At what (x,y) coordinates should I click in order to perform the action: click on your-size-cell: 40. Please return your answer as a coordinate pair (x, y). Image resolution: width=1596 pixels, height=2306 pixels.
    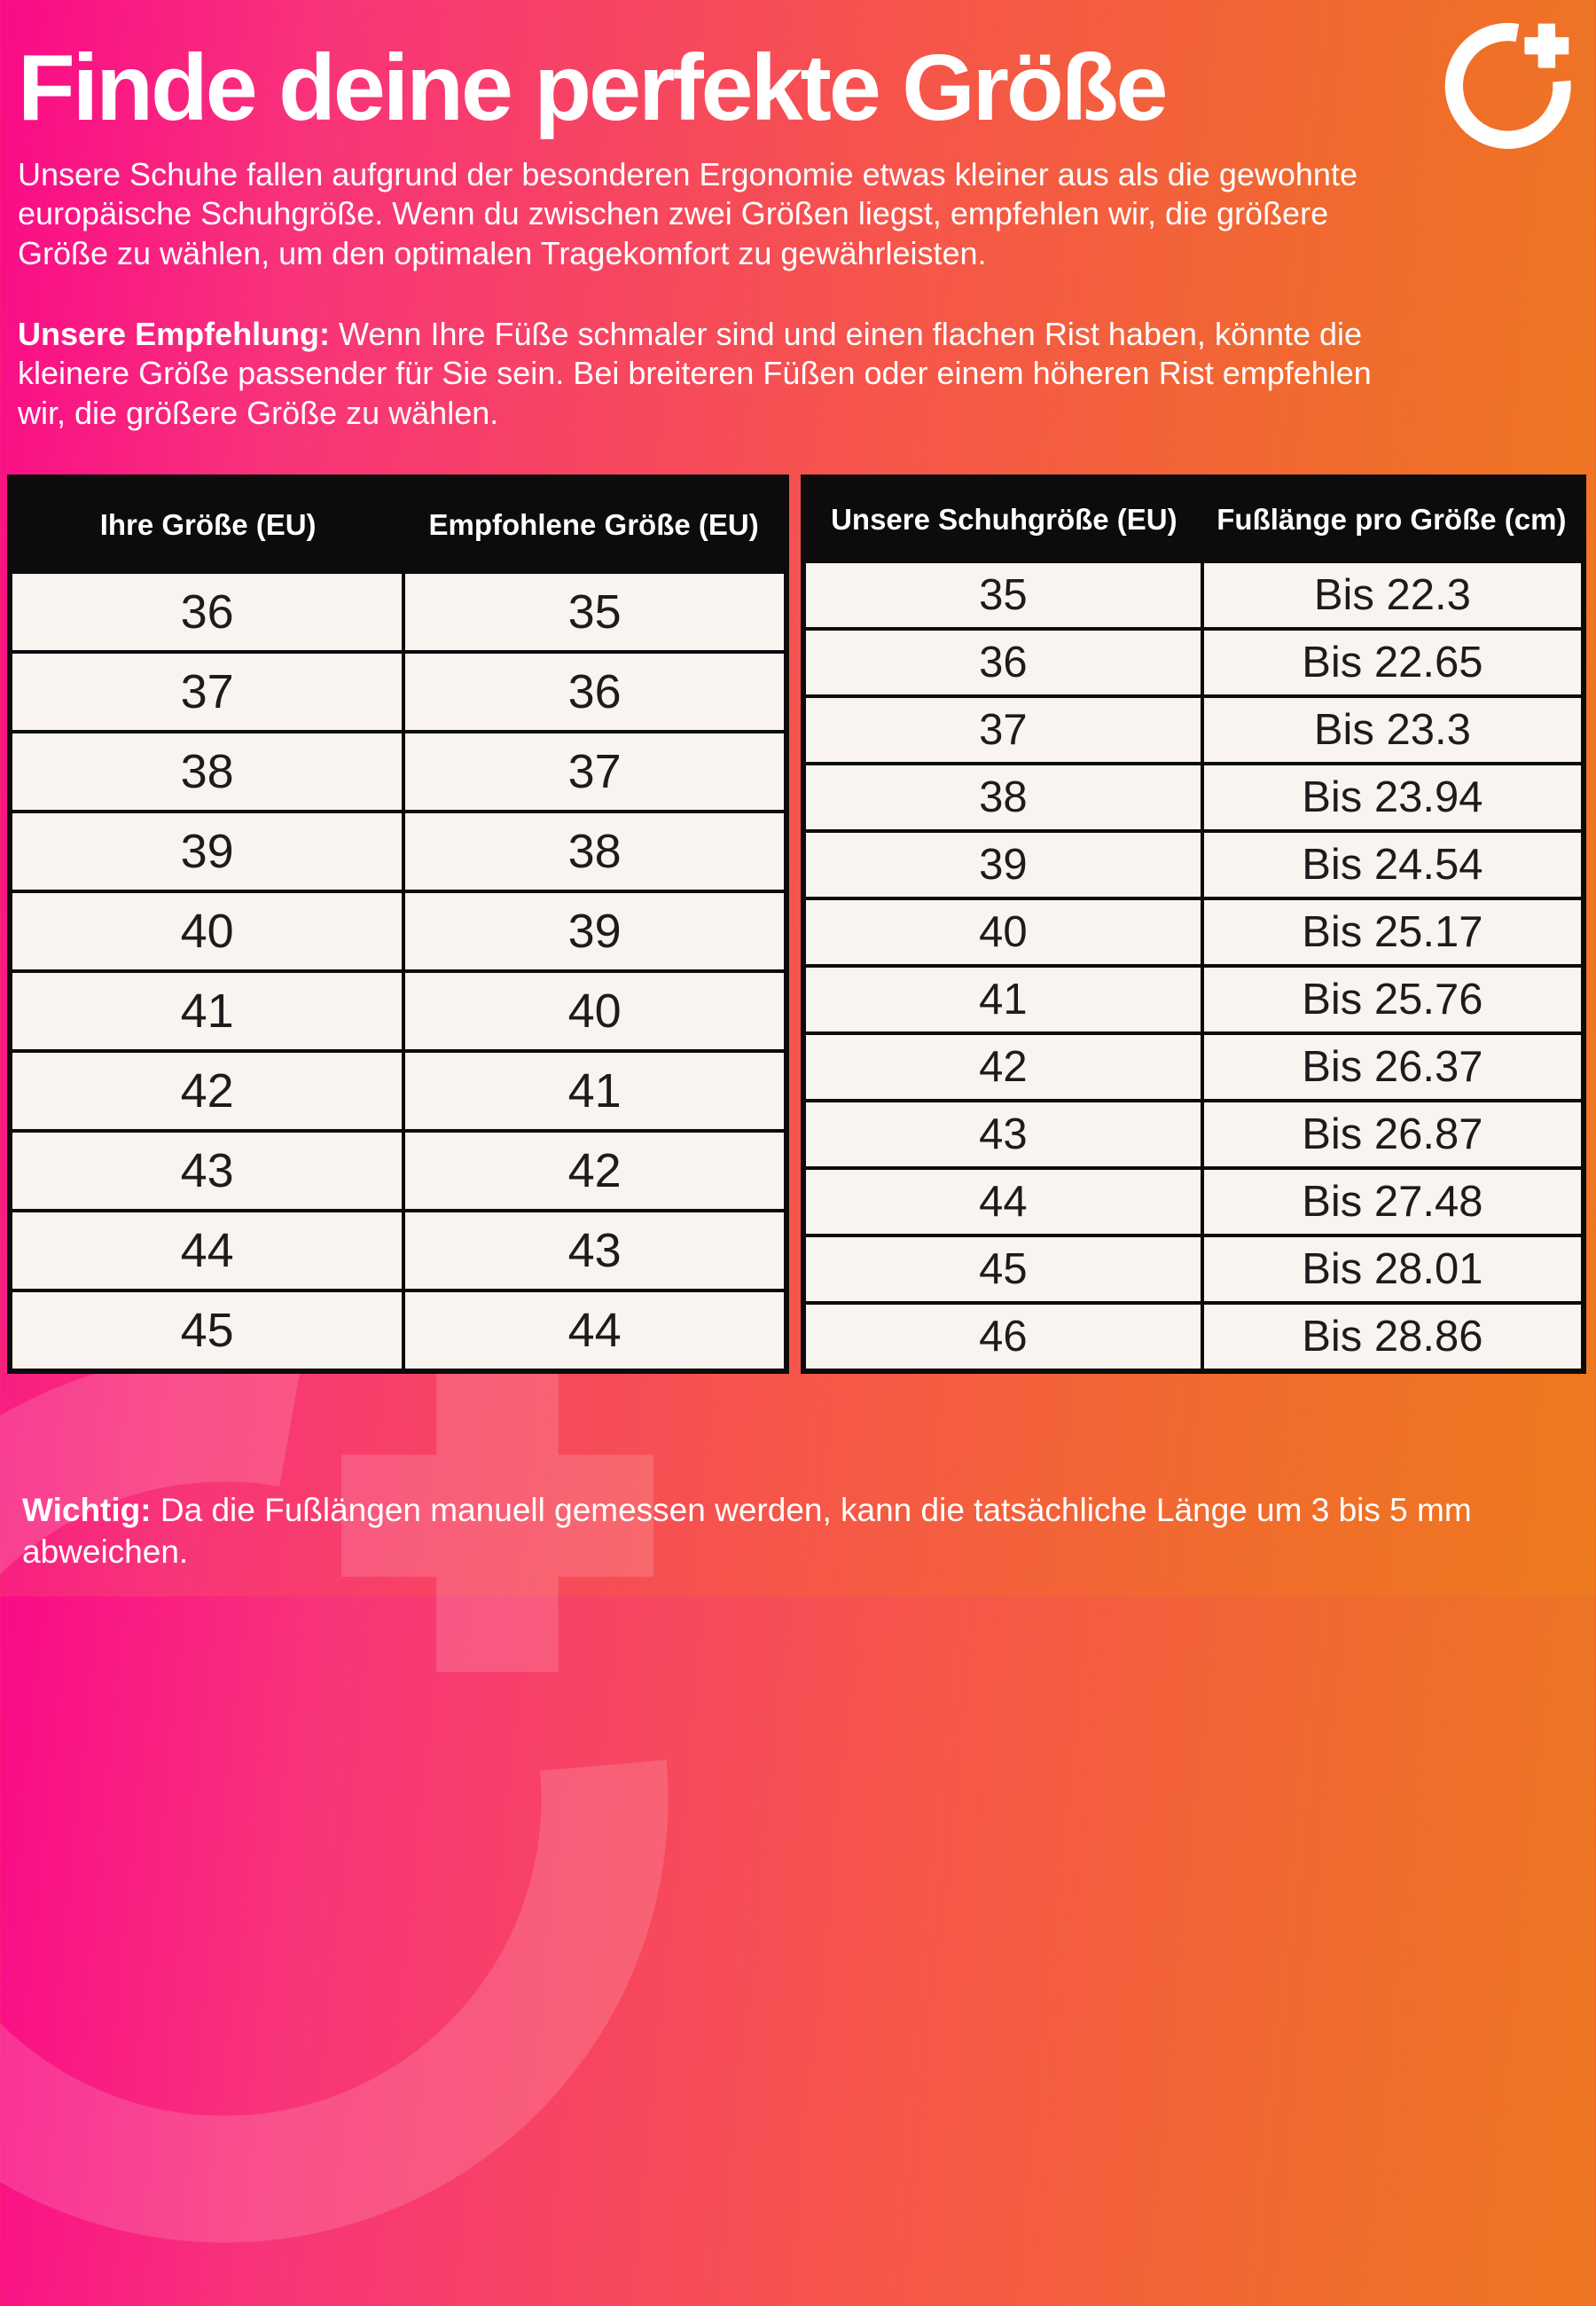
    Looking at the image, I should click on (206, 931).